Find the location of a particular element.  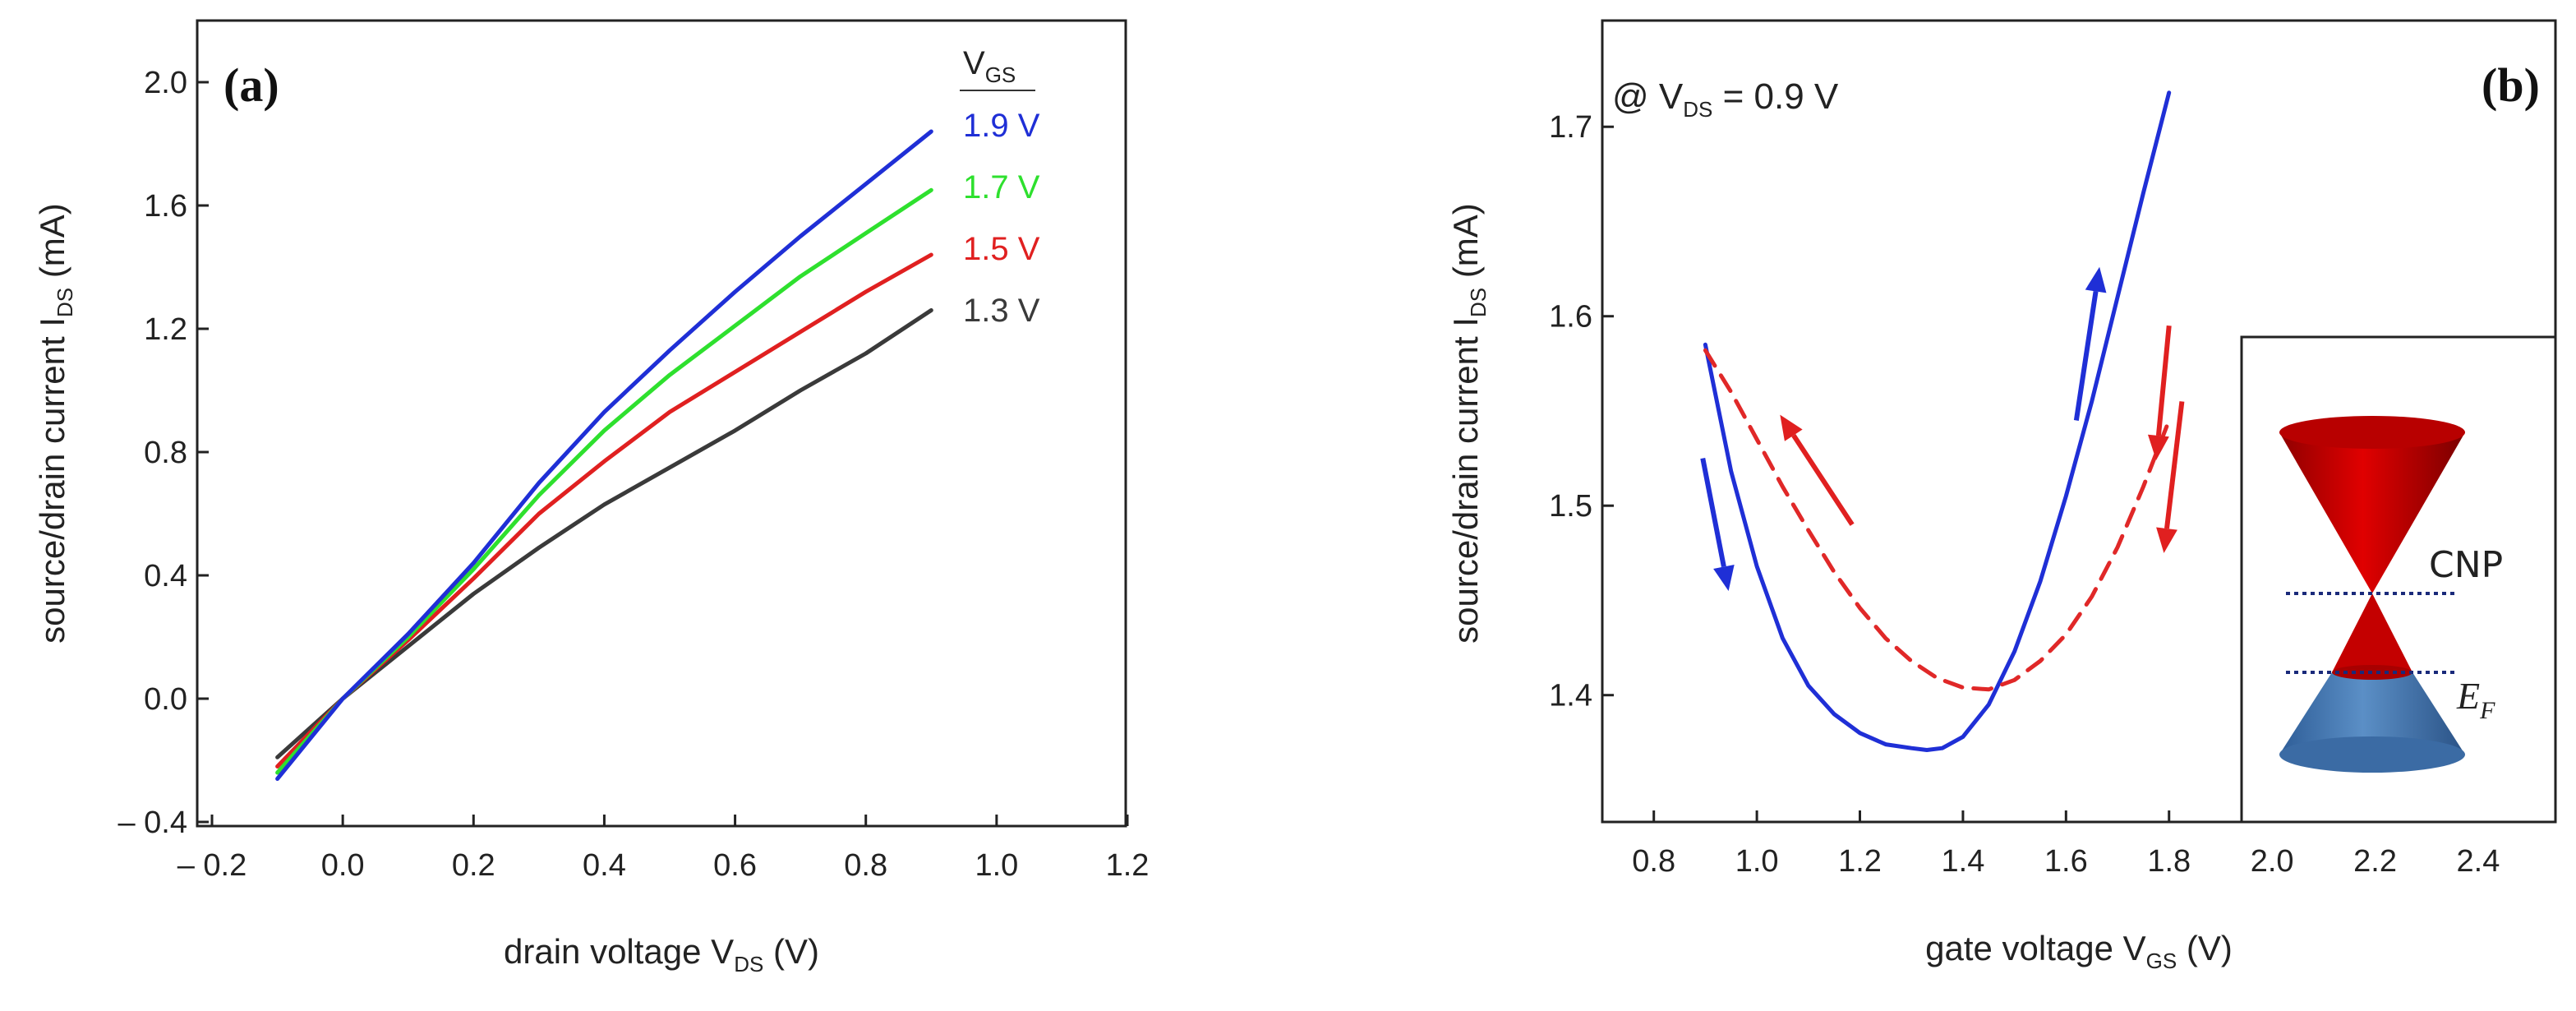

blue-arrow-up is located at coordinates (2090, 343).